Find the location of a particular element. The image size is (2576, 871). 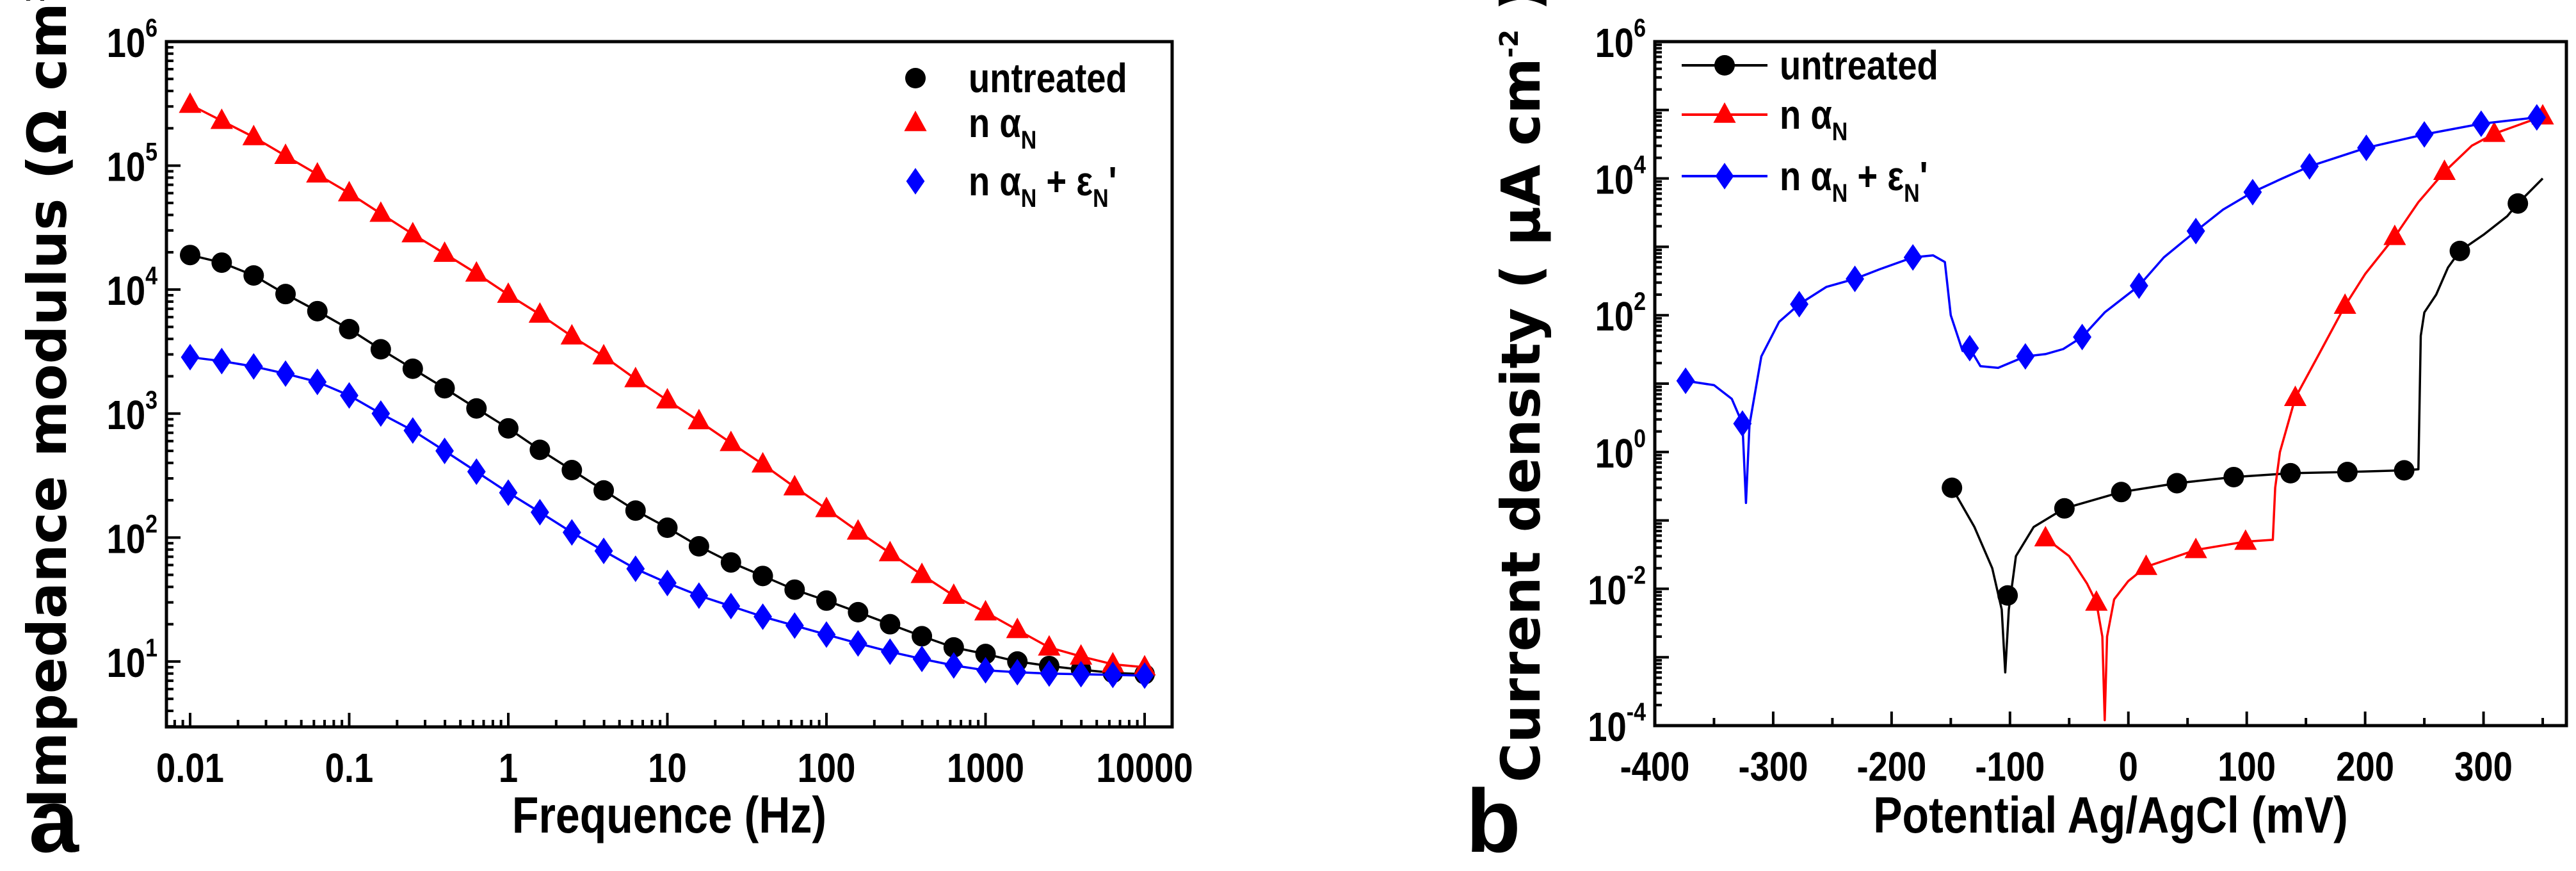

legend-label: n αN is located at coordinates (1813, 119).